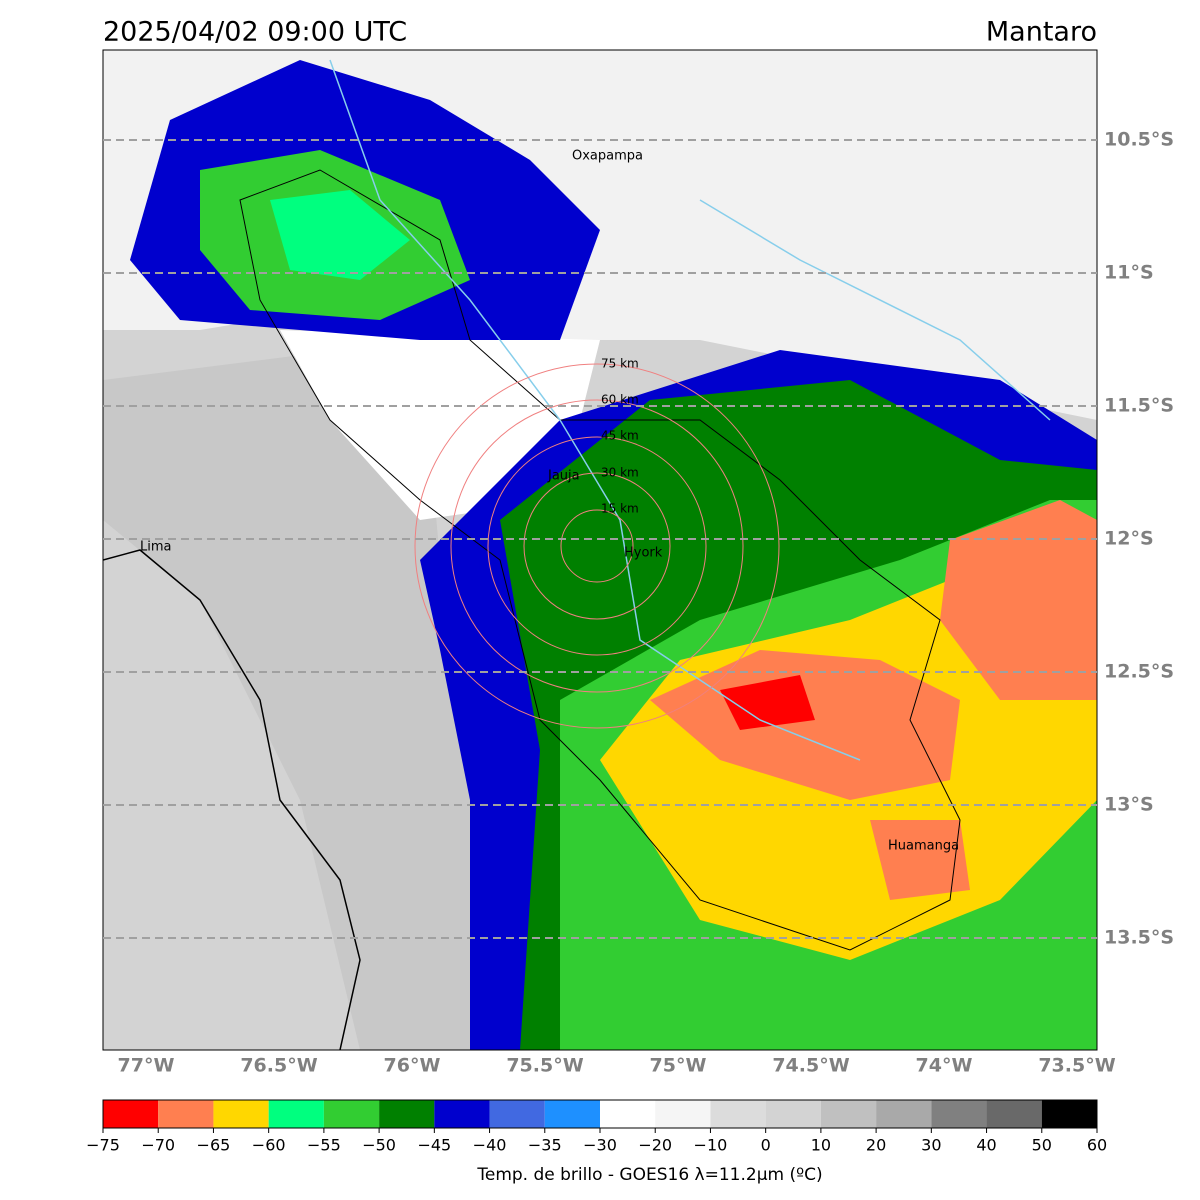  Describe the element at coordinates (931, 1145) in the screenshot. I see `colorbar-tick-label: 30` at that location.